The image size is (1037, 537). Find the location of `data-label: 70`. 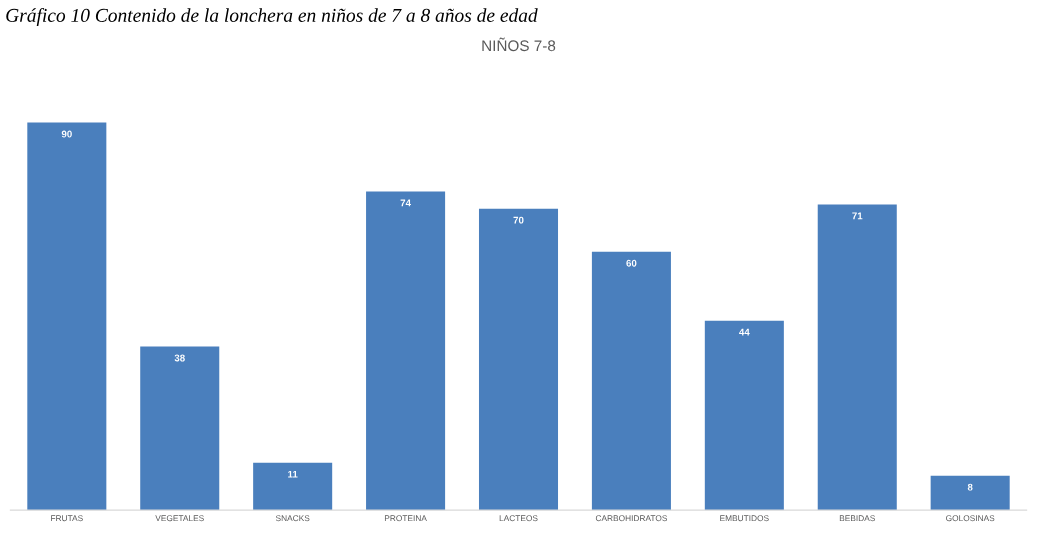

data-label: 70 is located at coordinates (518, 220).